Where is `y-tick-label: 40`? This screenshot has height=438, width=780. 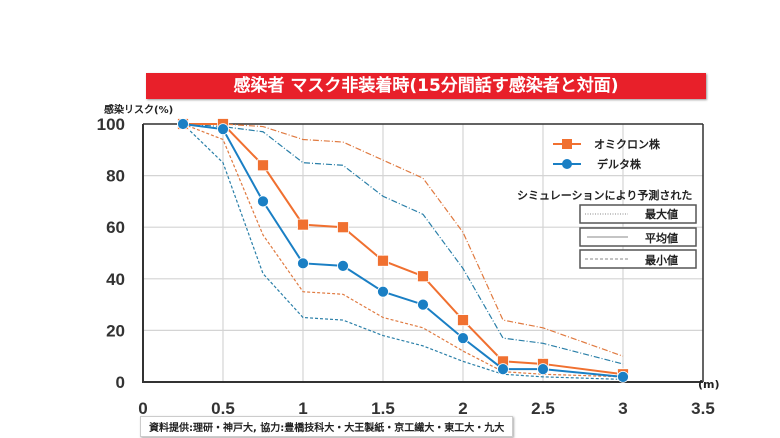
y-tick-label: 40 is located at coordinates (115, 279).